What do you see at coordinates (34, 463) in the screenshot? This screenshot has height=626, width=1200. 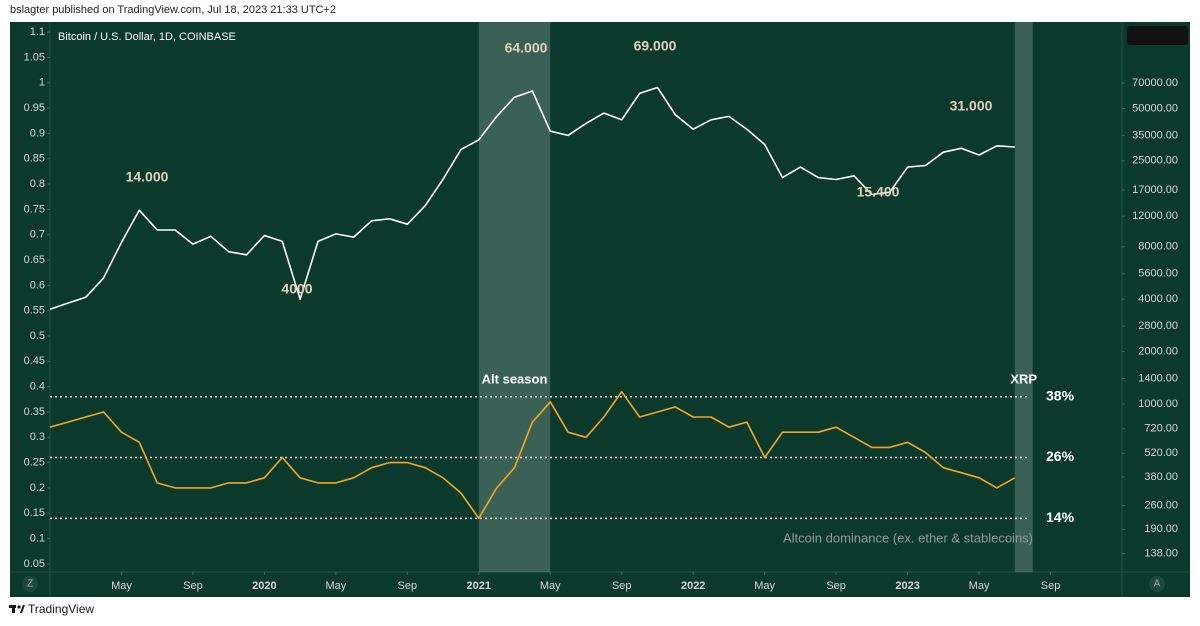 I see `y-tick-label: 0.25` at bounding box center [34, 463].